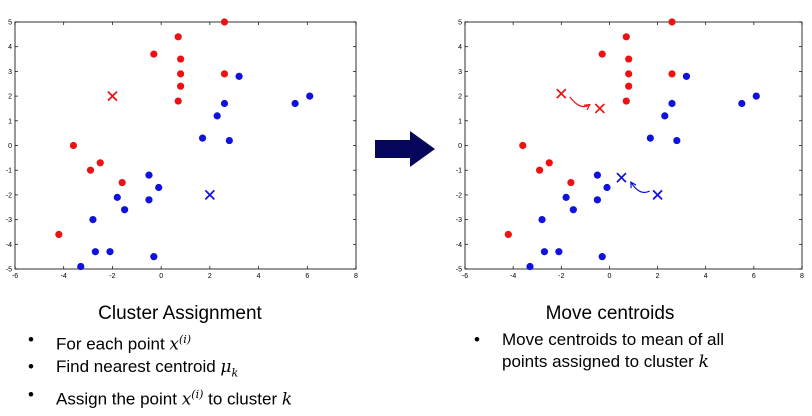 Image resolution: width=812 pixels, height=416 pixels. I want to click on red-move-arrow, so click(580, 102).